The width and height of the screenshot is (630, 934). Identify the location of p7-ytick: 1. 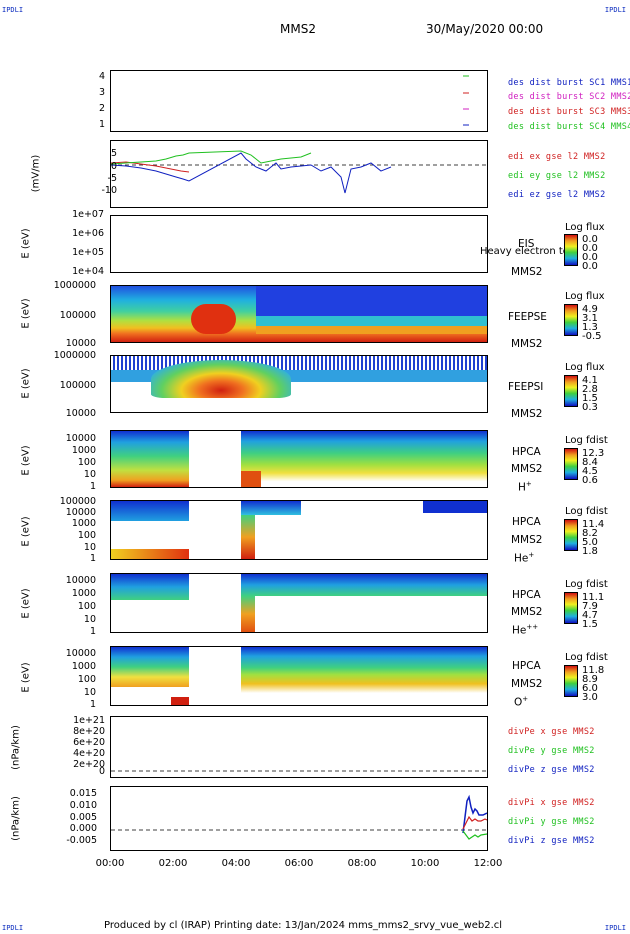
(92, 558).